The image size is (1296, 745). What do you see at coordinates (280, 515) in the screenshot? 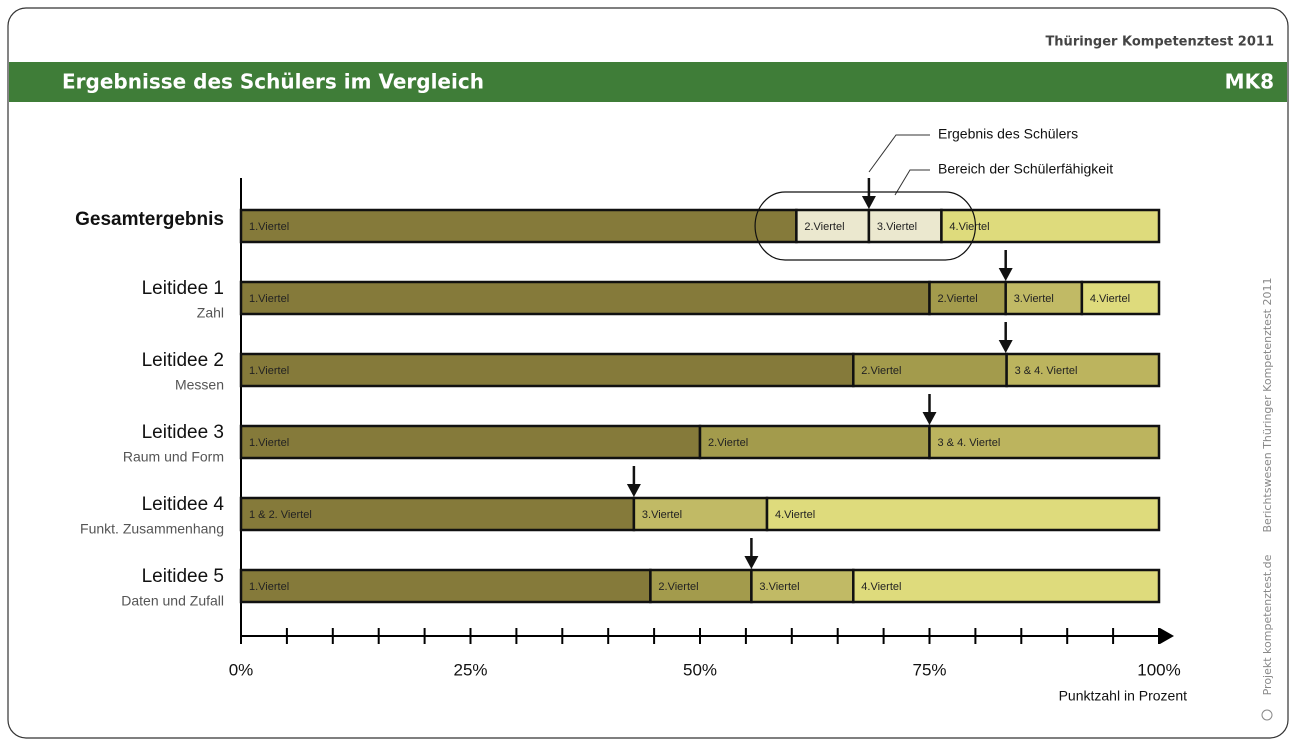
I see `segment-label: 1 & 2. Viertel` at bounding box center [280, 515].